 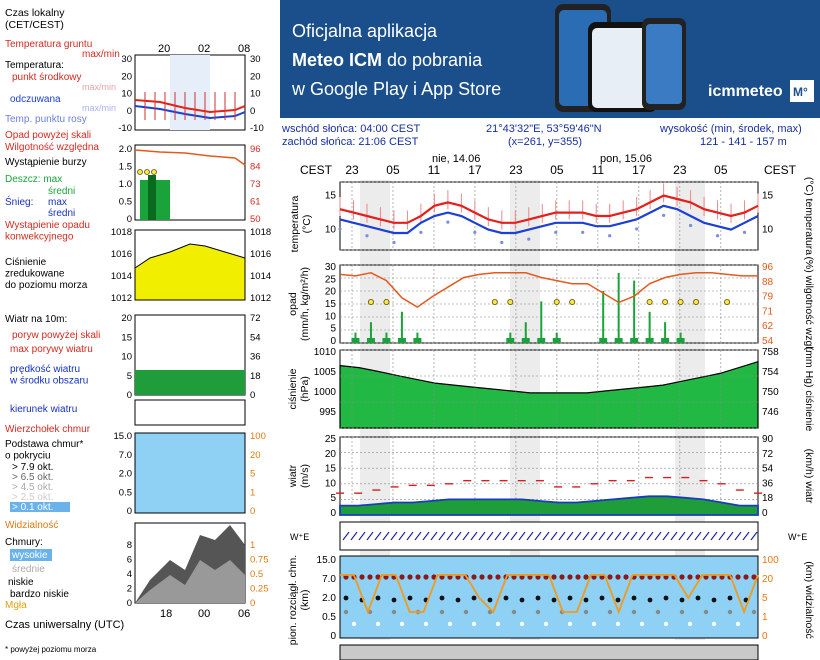 I want to click on tick-label-right: 0, so click(x=765, y=513).